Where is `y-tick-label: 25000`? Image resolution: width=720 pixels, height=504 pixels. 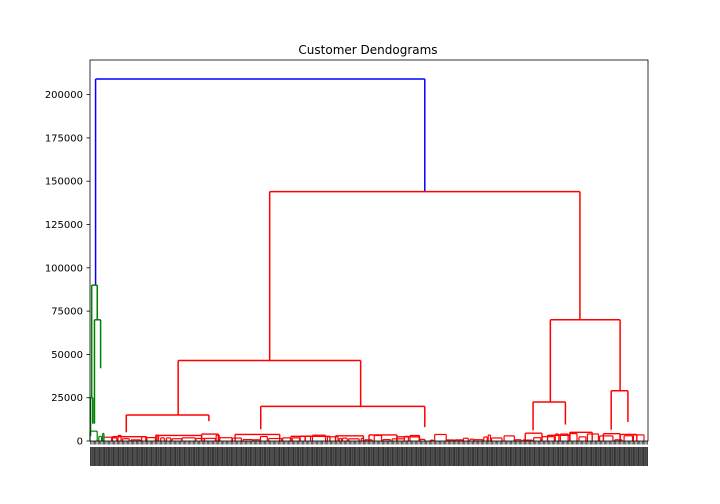
y-tick-label: 25000 is located at coordinates (67, 398).